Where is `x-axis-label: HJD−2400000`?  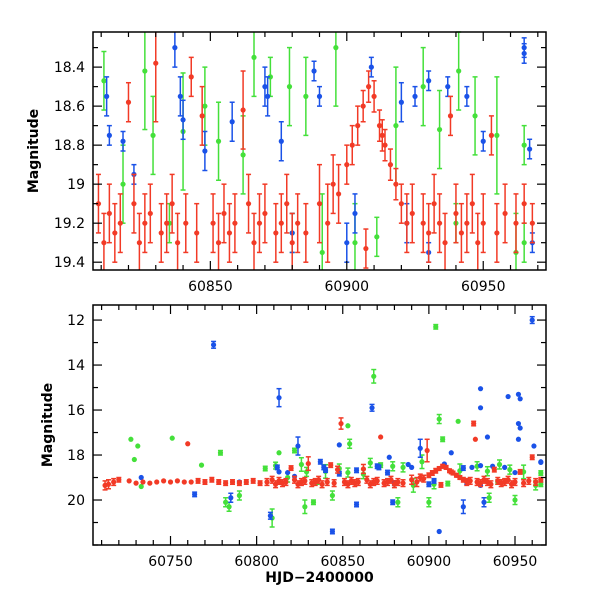 x-axis-label: HJD−2400000 is located at coordinates (319, 578).